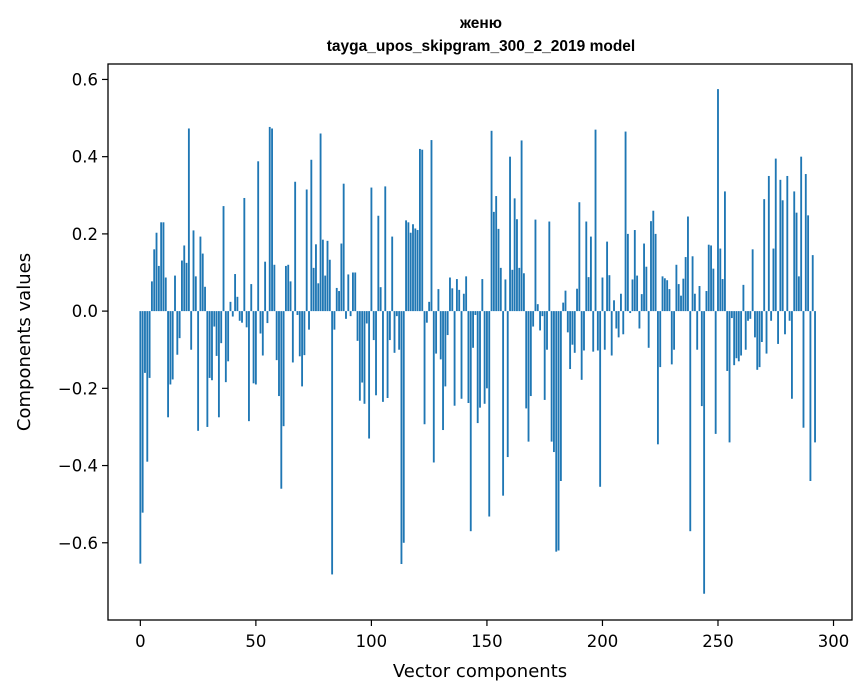  I want to click on y-tick-label: −0.6, so click(78, 543).